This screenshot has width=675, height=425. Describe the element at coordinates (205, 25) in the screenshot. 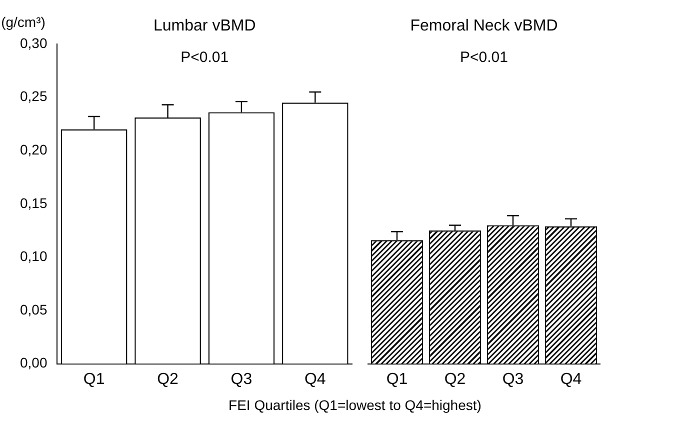

I see `chart-title: Lumbar vBMD` at that location.